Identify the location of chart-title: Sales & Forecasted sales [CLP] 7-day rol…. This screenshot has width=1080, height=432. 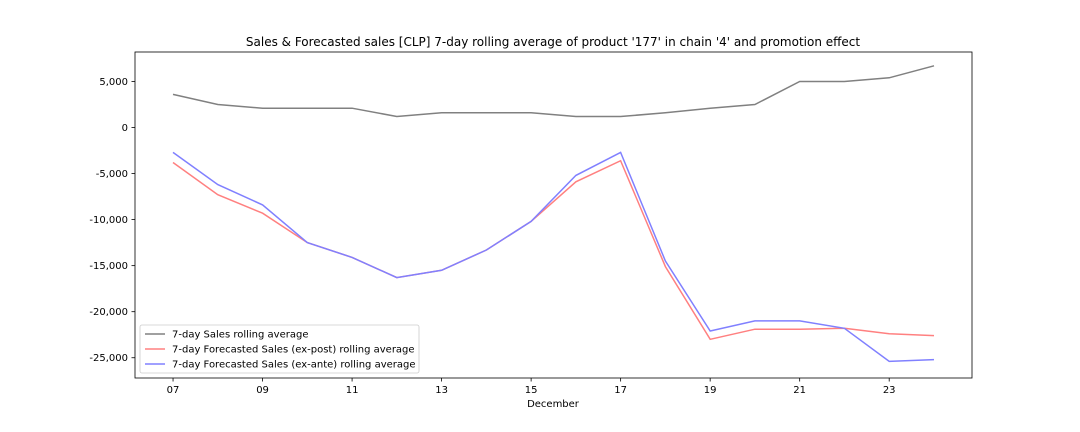
(553, 42).